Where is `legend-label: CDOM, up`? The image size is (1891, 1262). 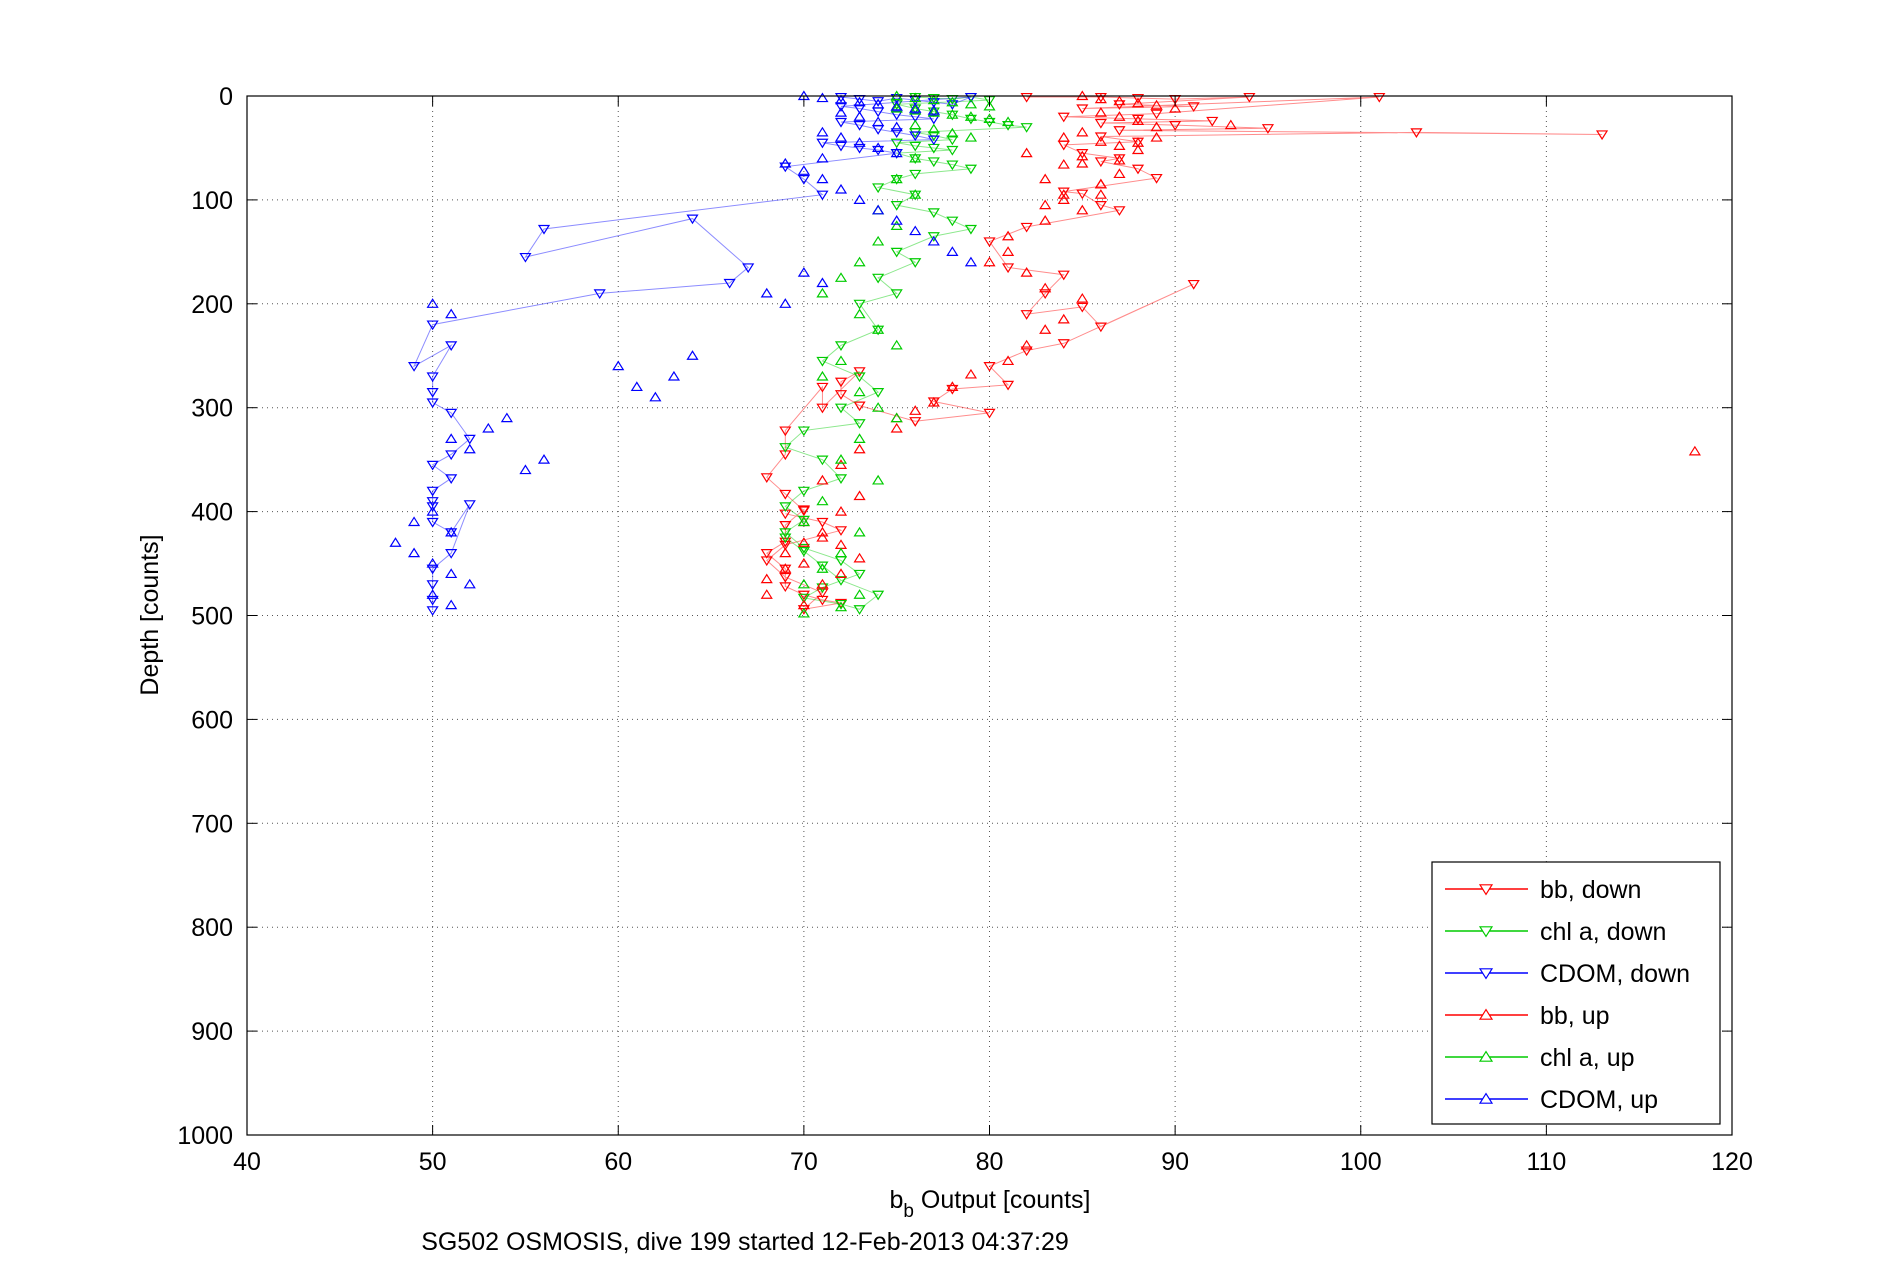 legend-label: CDOM, up is located at coordinates (1599, 1100).